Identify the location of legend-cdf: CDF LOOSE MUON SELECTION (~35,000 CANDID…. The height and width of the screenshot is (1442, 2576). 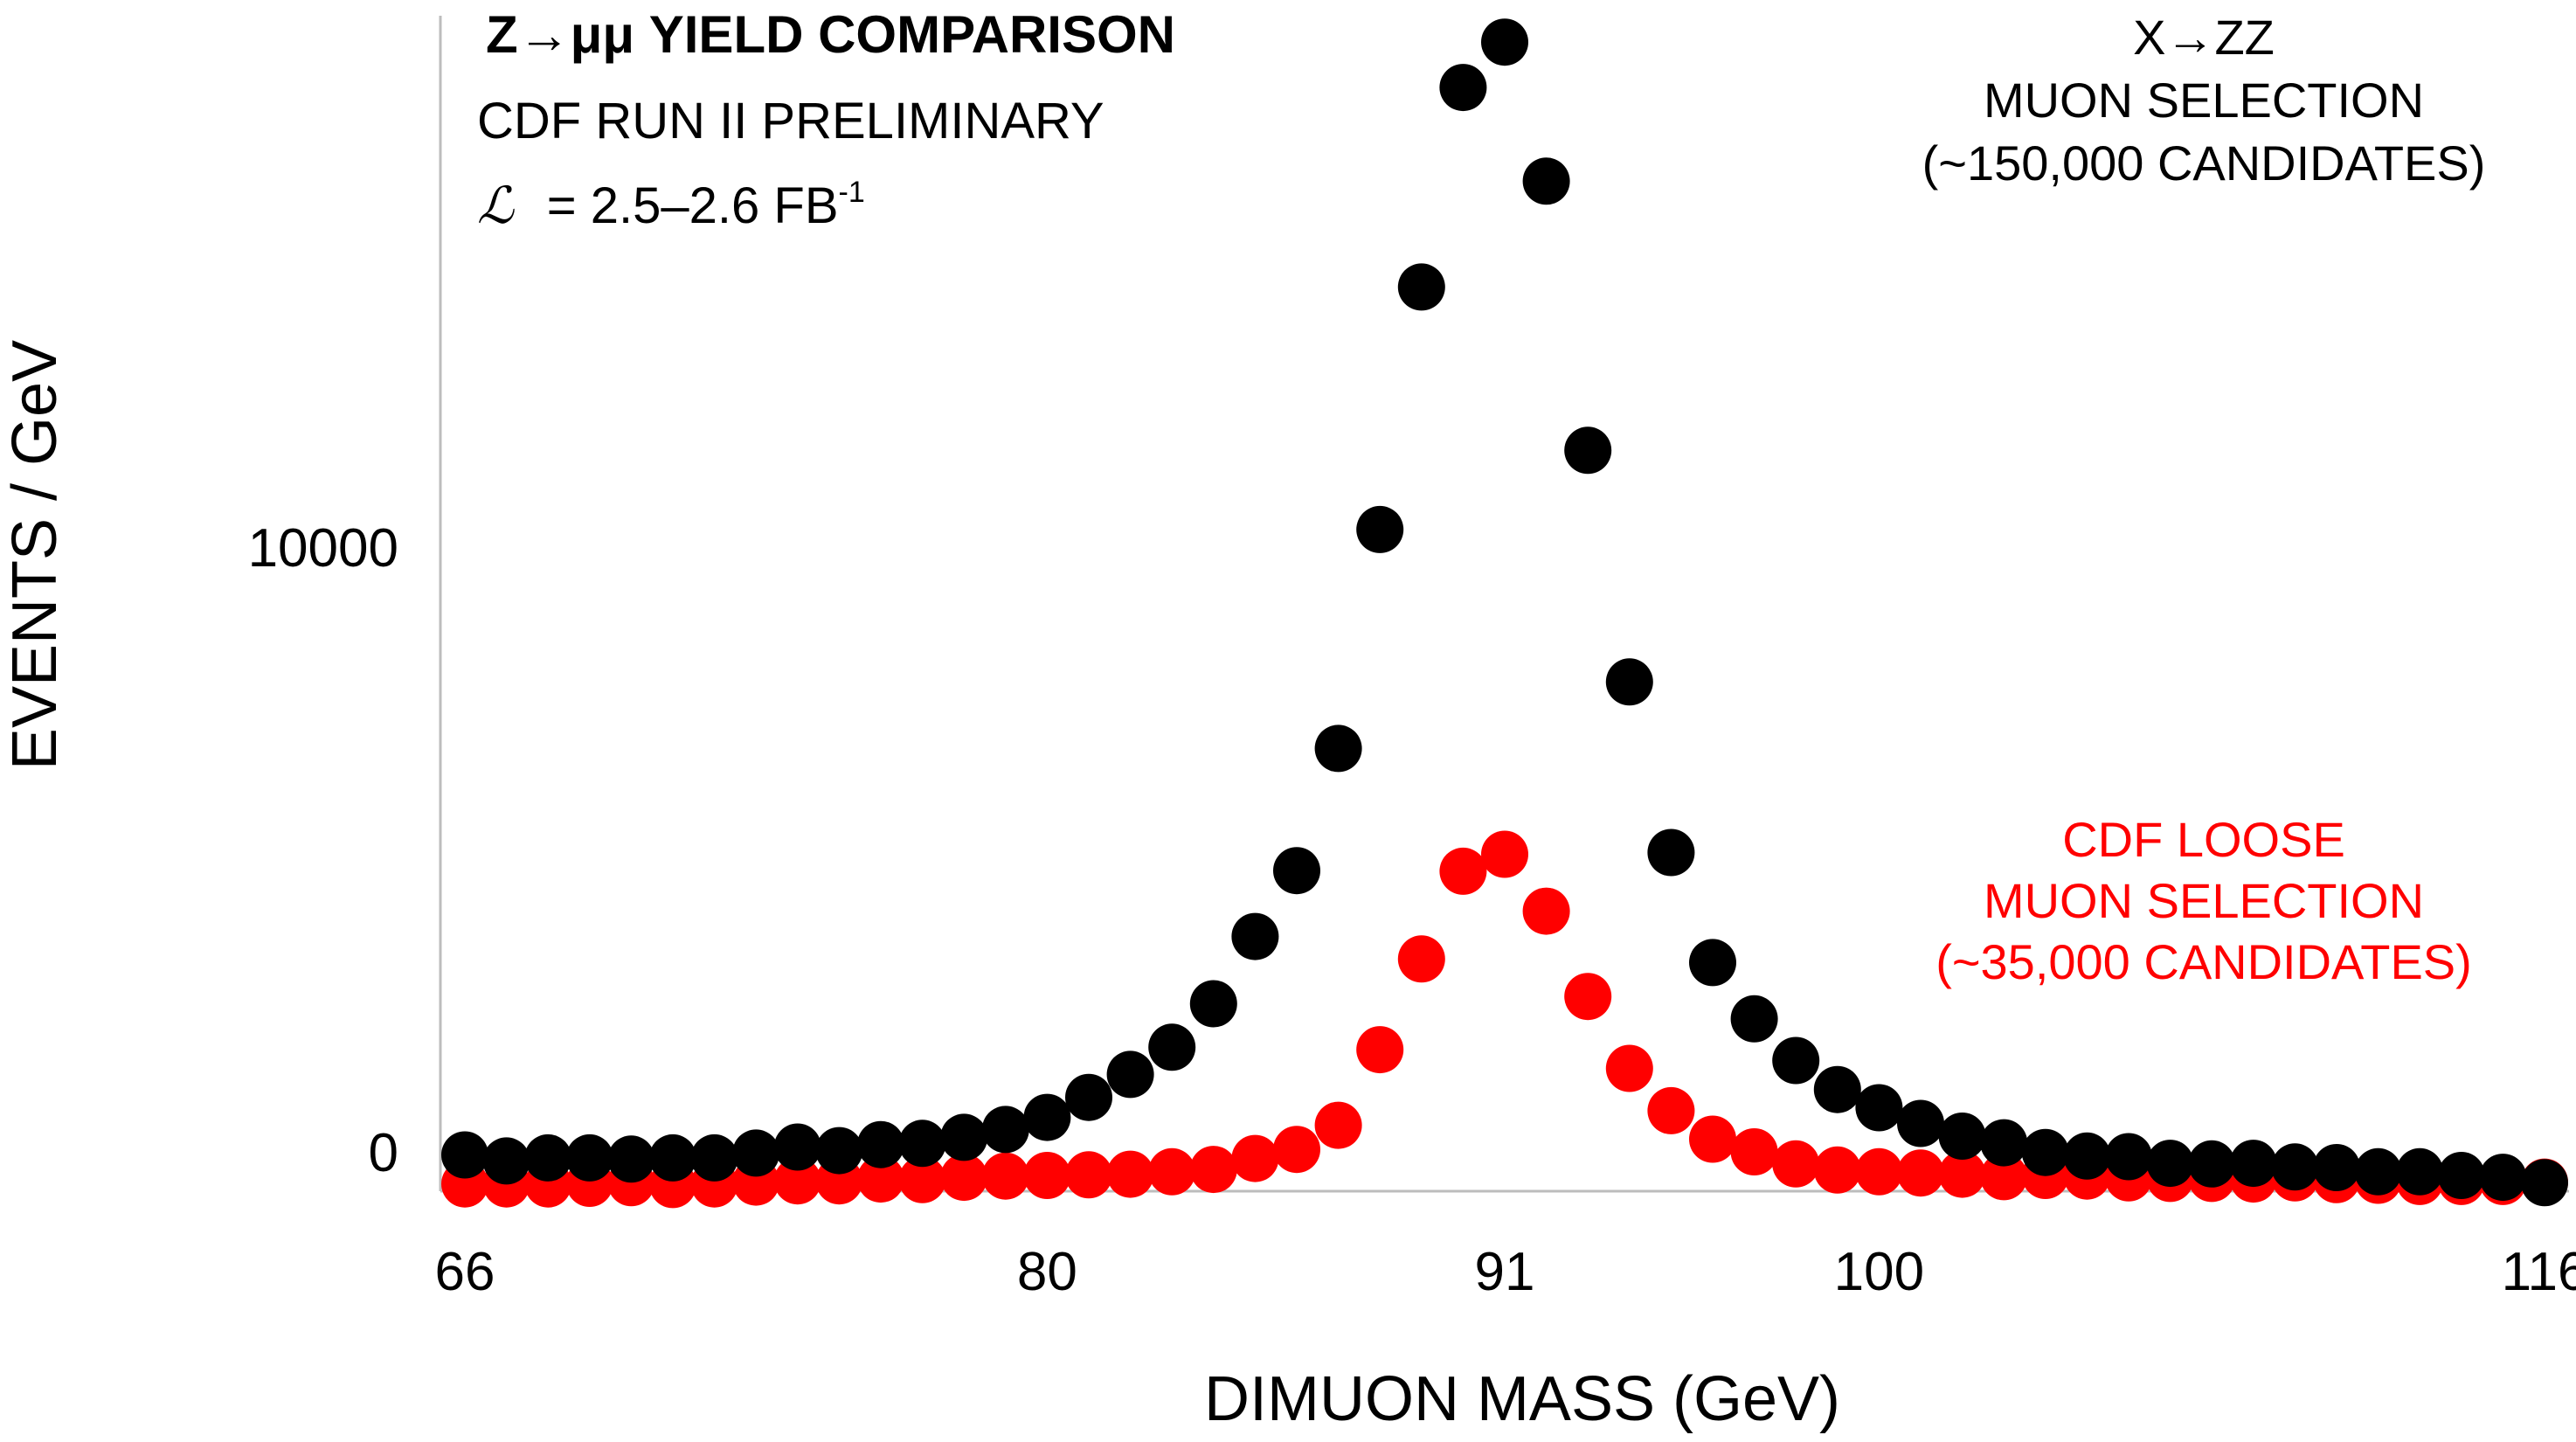
(2203, 900).